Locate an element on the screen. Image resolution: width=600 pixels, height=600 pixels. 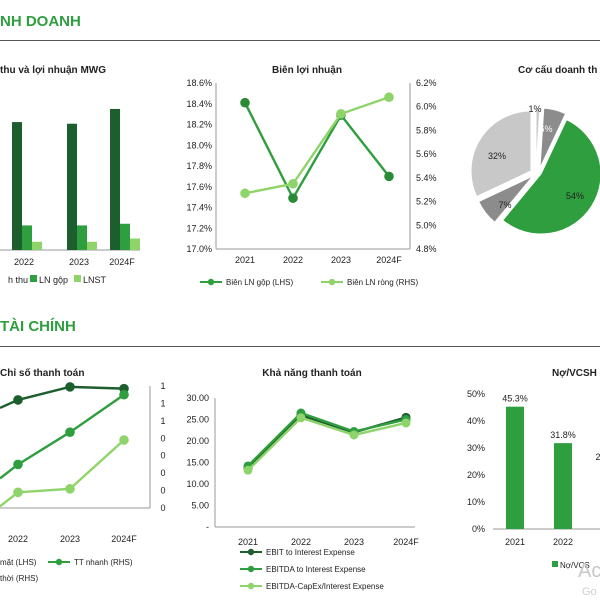
legend-label: thời (RHS) is located at coordinates (19, 578).